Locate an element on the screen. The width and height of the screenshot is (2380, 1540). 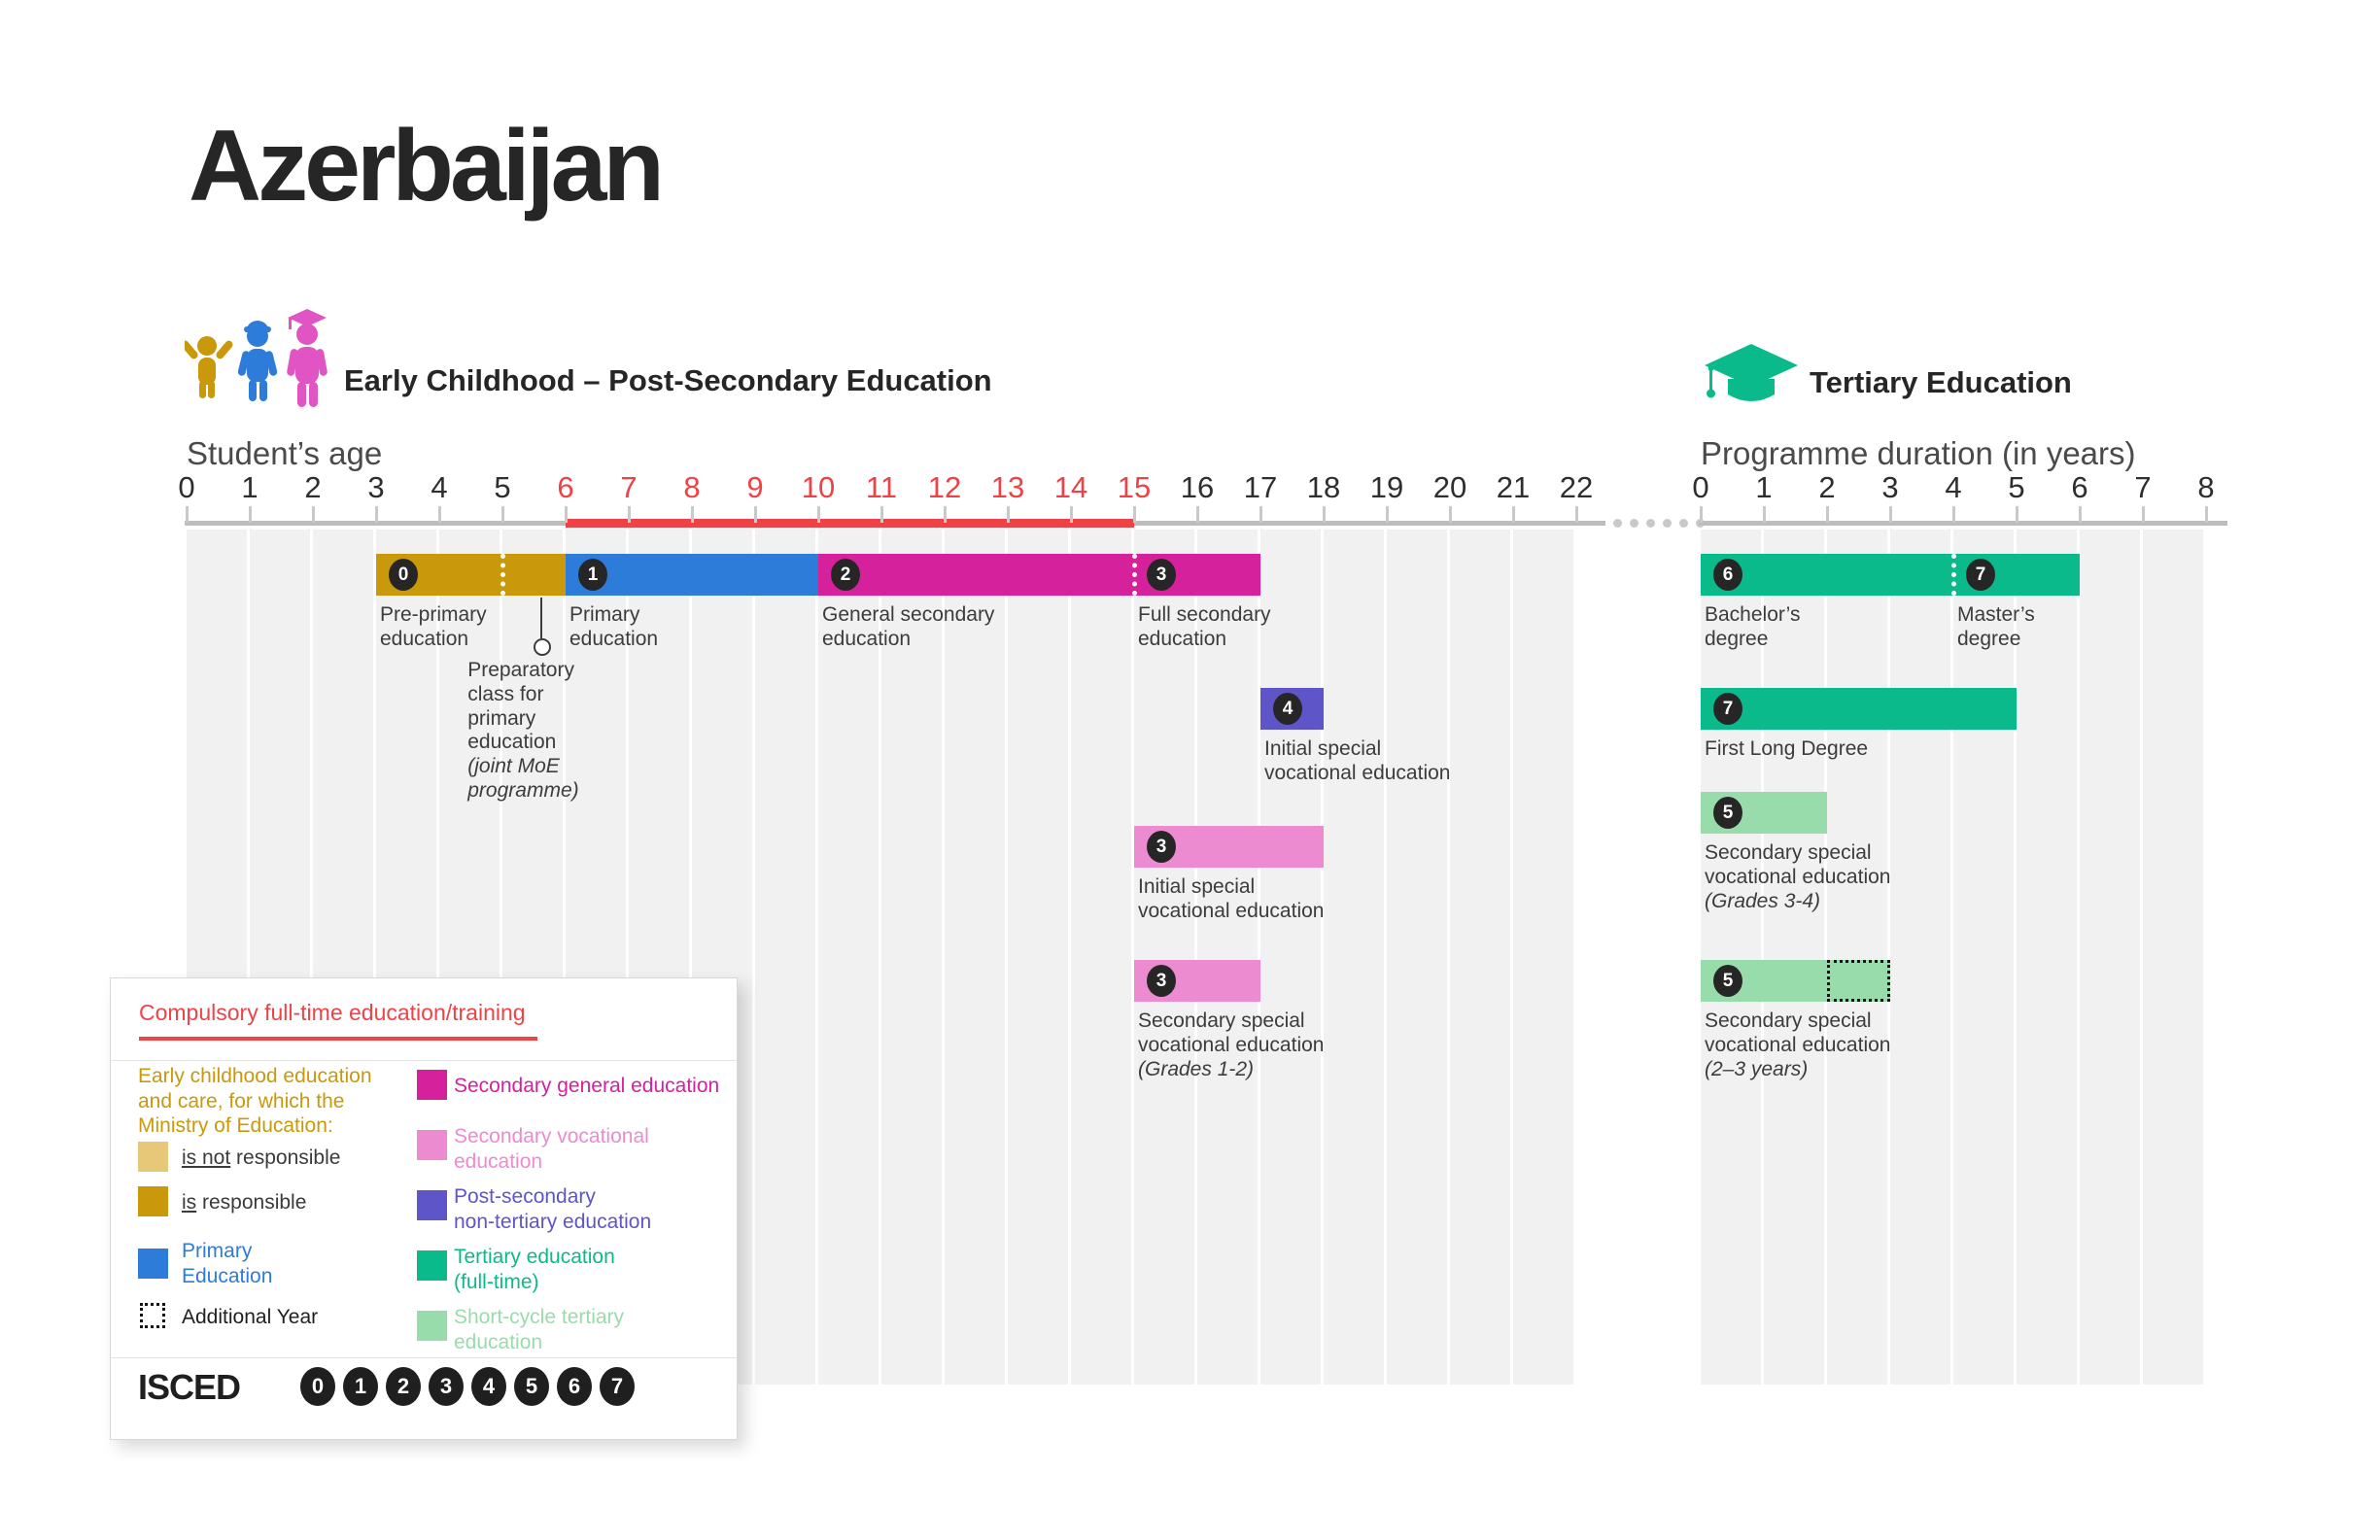
isced-badge: 7 is located at coordinates (1980, 575).